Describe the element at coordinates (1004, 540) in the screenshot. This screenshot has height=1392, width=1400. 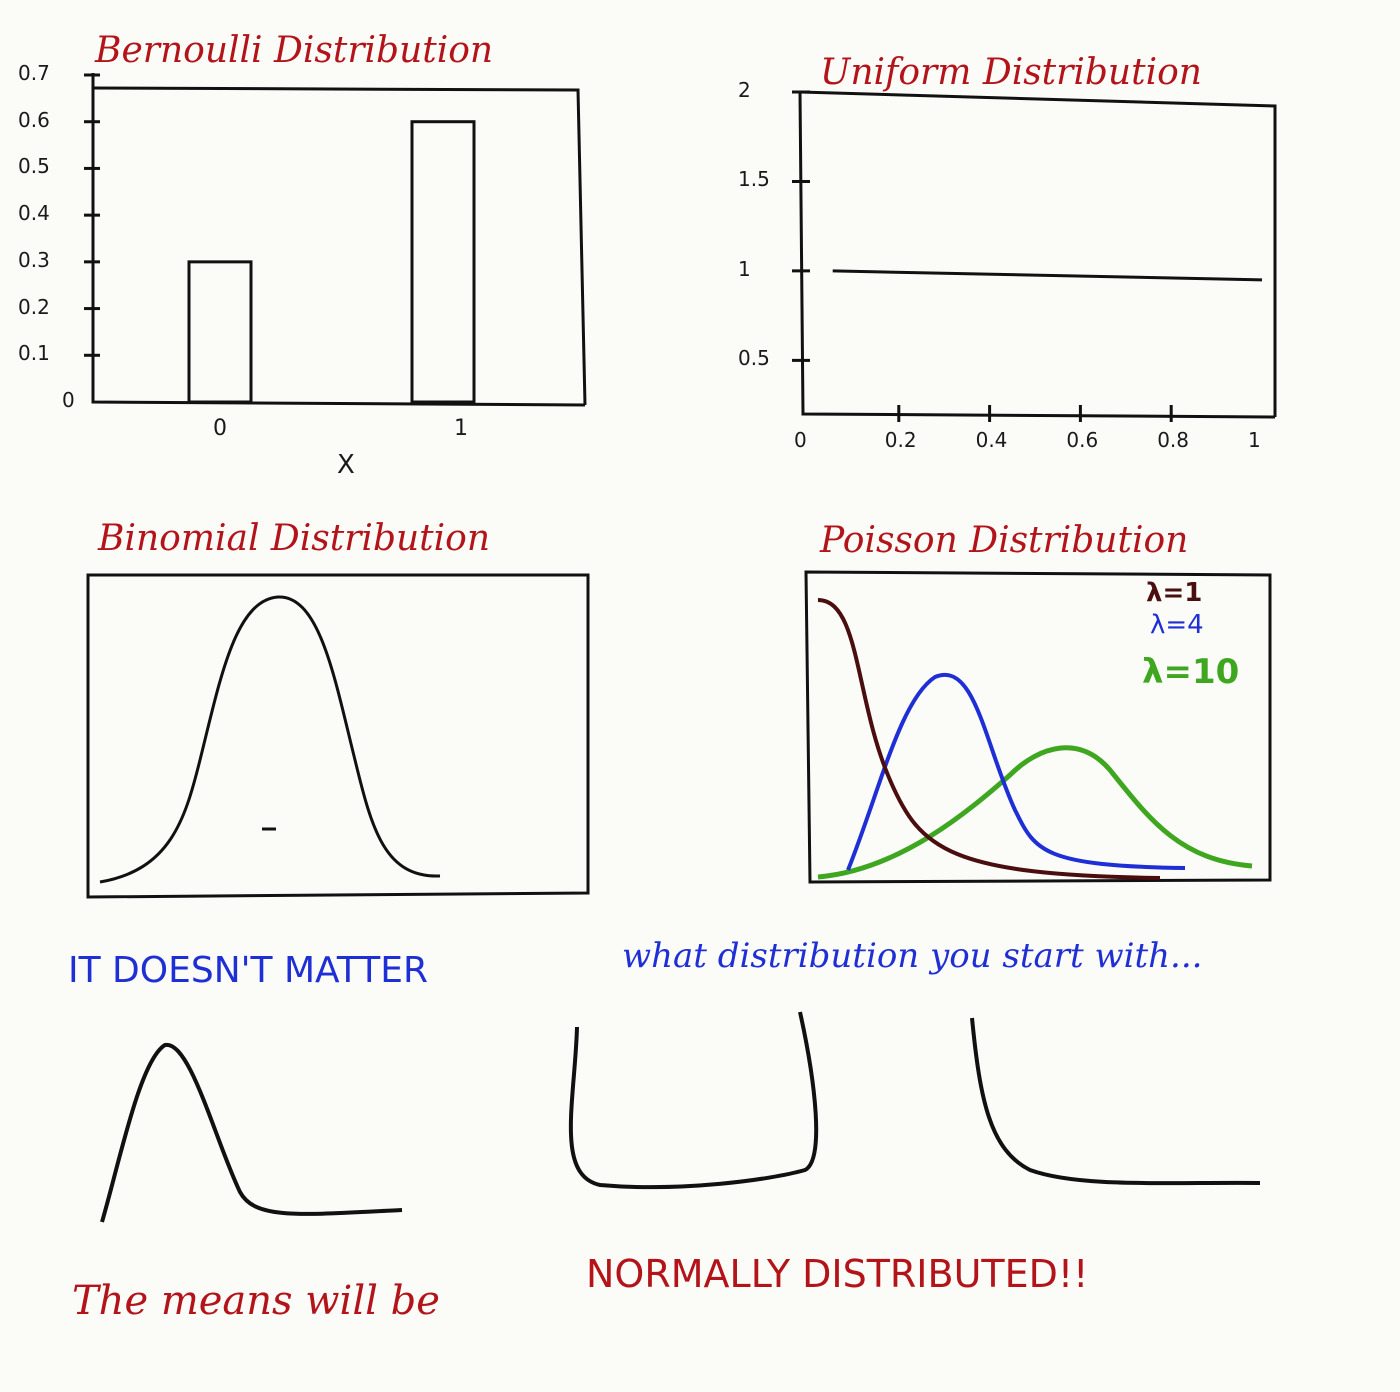
I see `poisson-title: Poisson Distribution` at that location.